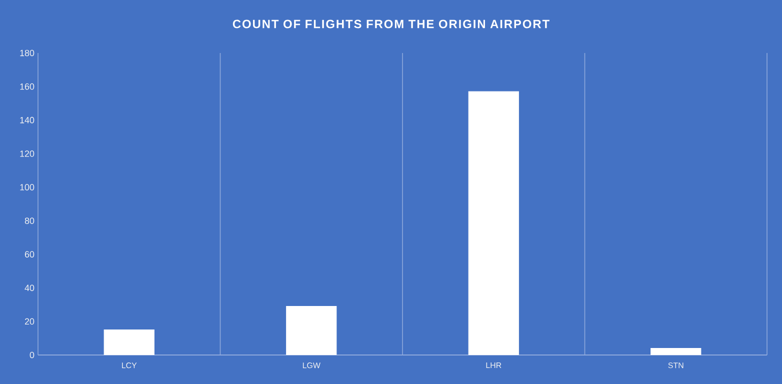  Describe the element at coordinates (29, 288) in the screenshot. I see `y-tick-label: 40` at that location.